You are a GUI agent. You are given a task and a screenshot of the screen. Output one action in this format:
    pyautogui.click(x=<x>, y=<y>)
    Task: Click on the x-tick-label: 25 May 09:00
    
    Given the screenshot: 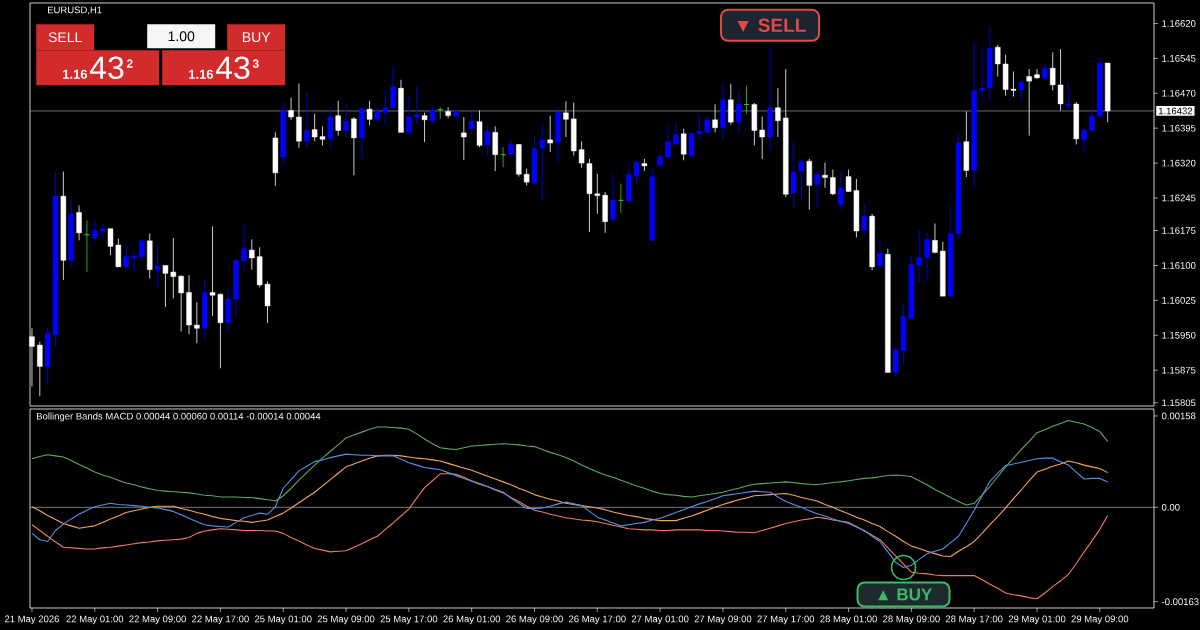 What is the action you would take?
    pyautogui.click(x=346, y=620)
    